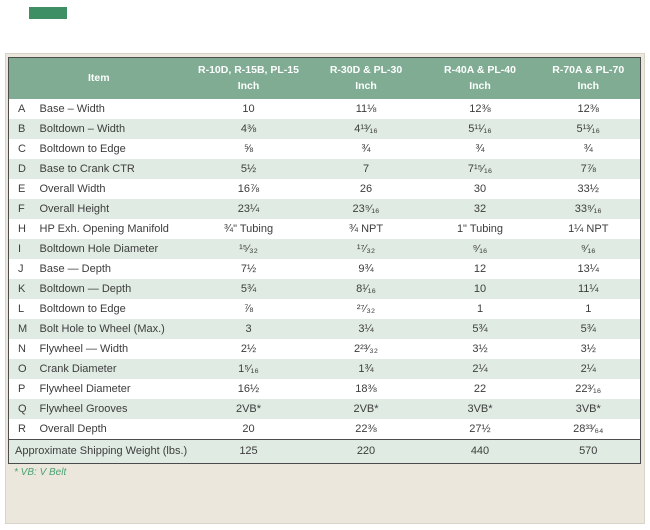 The height and width of the screenshot is (530, 650). I want to click on row-value: 8¹⁄₁₆, so click(366, 289).